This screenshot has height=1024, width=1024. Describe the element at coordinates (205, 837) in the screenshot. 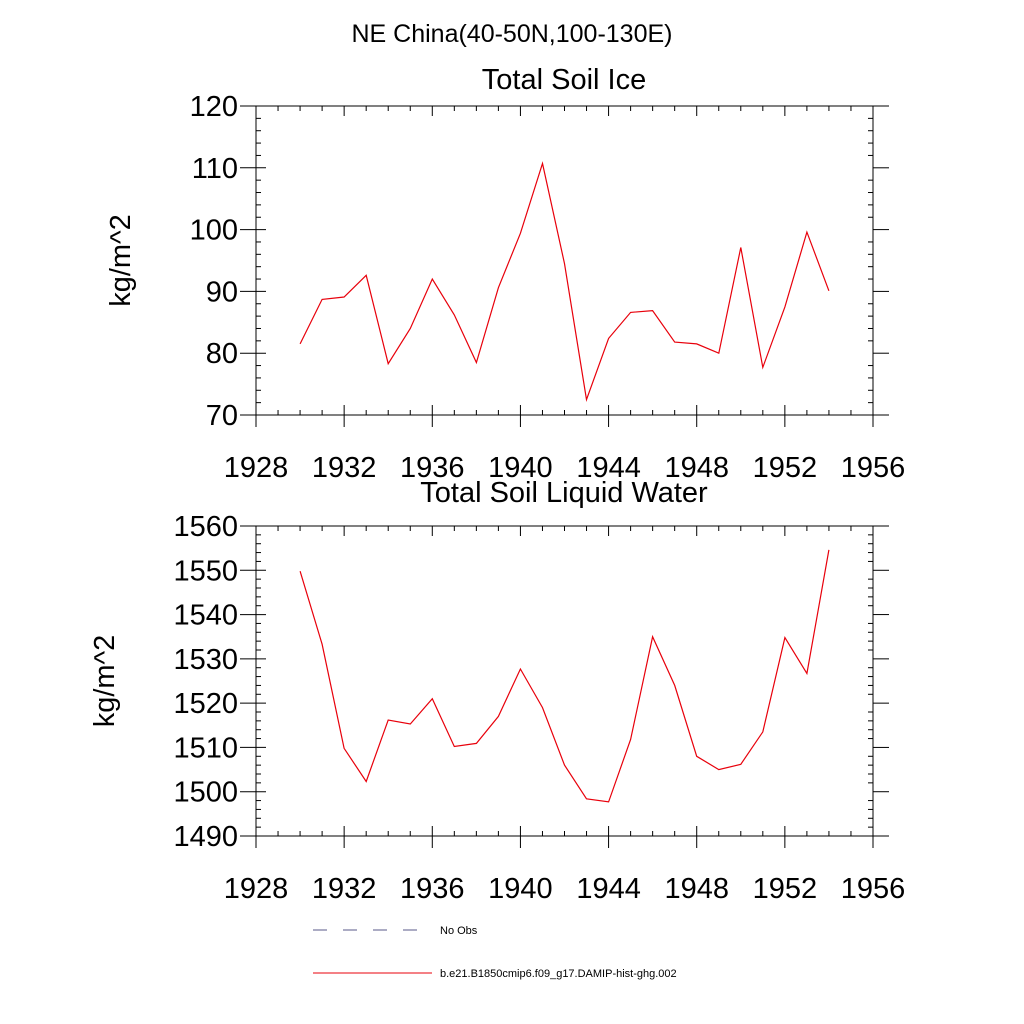

I see `y-tick-label: 1490` at that location.